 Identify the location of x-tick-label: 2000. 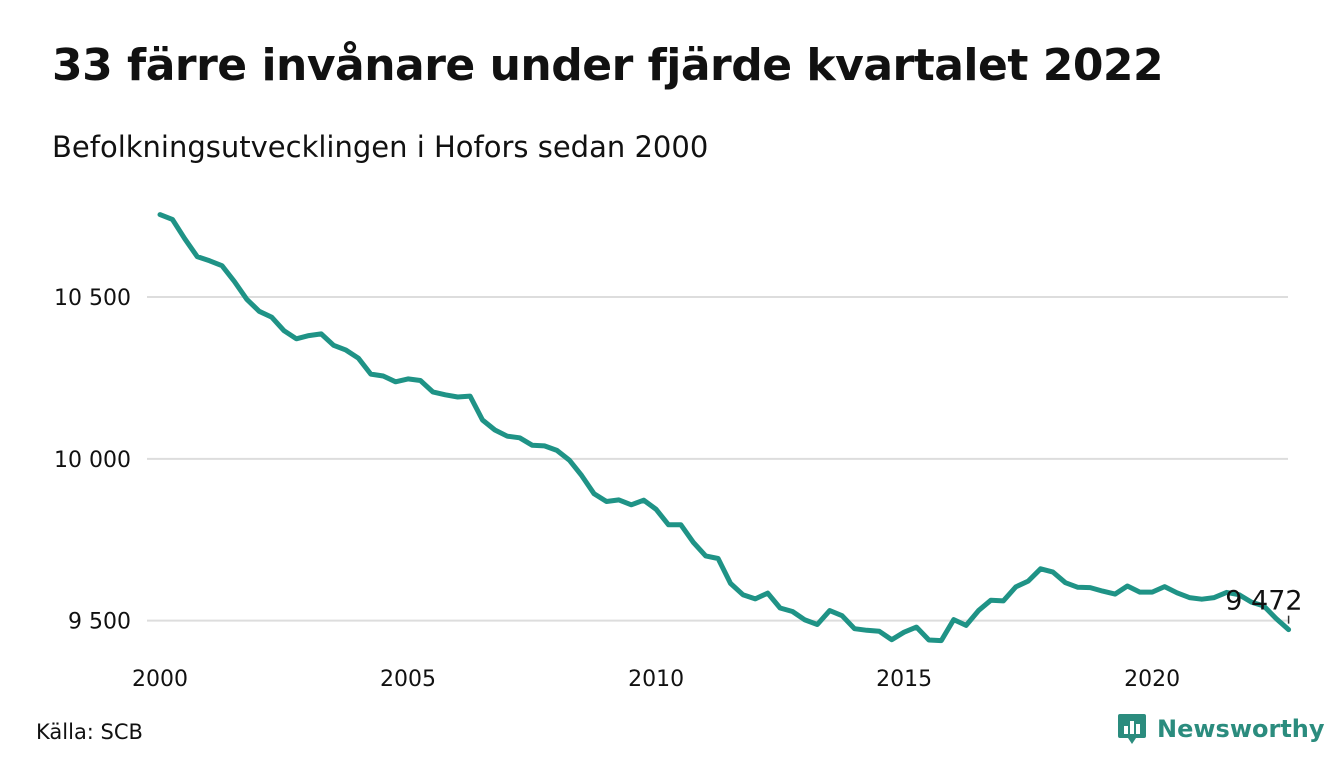
(160, 679).